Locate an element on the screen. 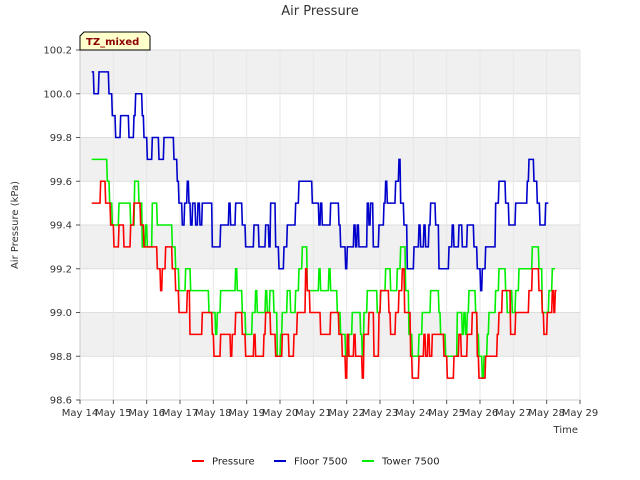  y-tick-label: 99.4 is located at coordinates (61, 226).